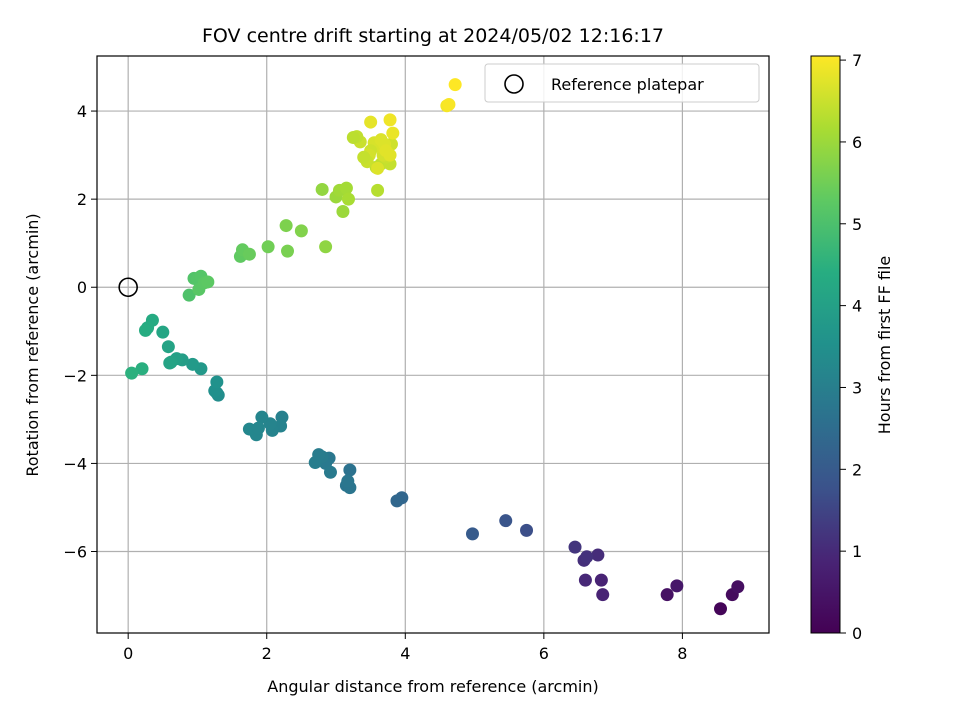 The image size is (960, 720). What do you see at coordinates (825, 344) in the screenshot?
I see `colorbar-gradient` at bounding box center [825, 344].